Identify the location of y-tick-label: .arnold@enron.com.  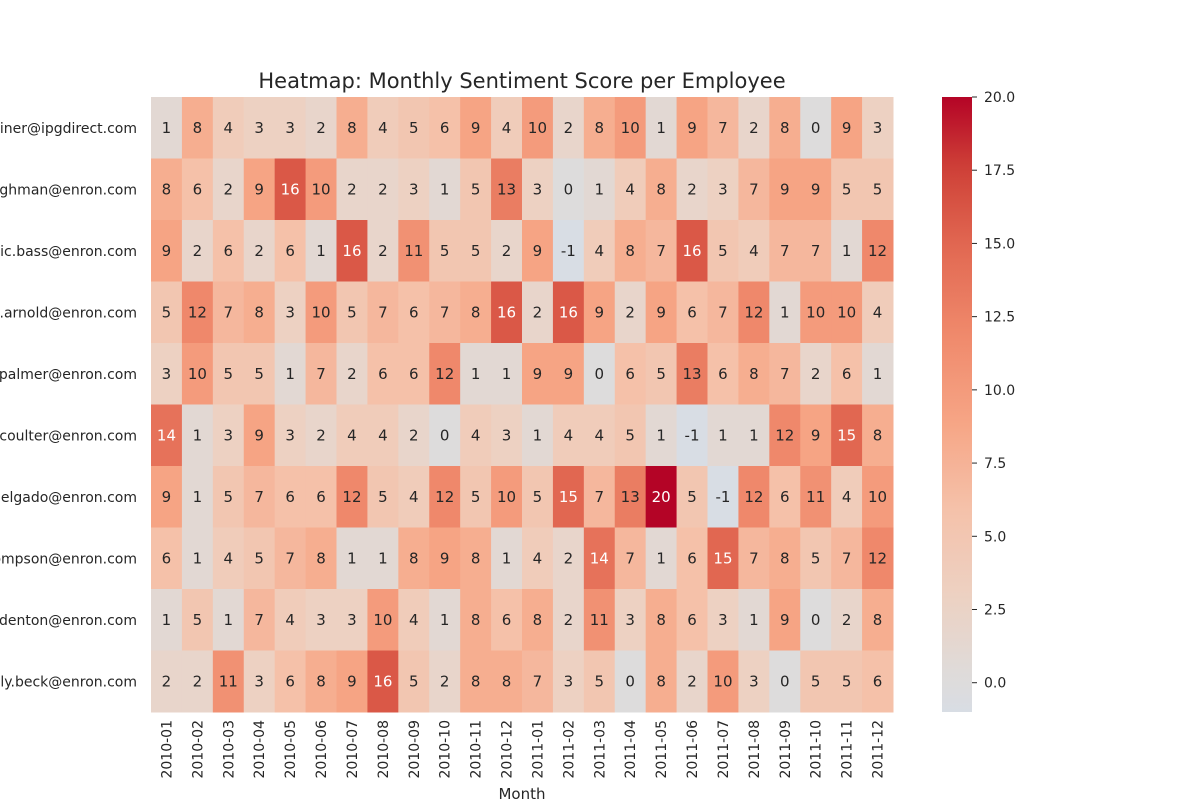
(68, 313).